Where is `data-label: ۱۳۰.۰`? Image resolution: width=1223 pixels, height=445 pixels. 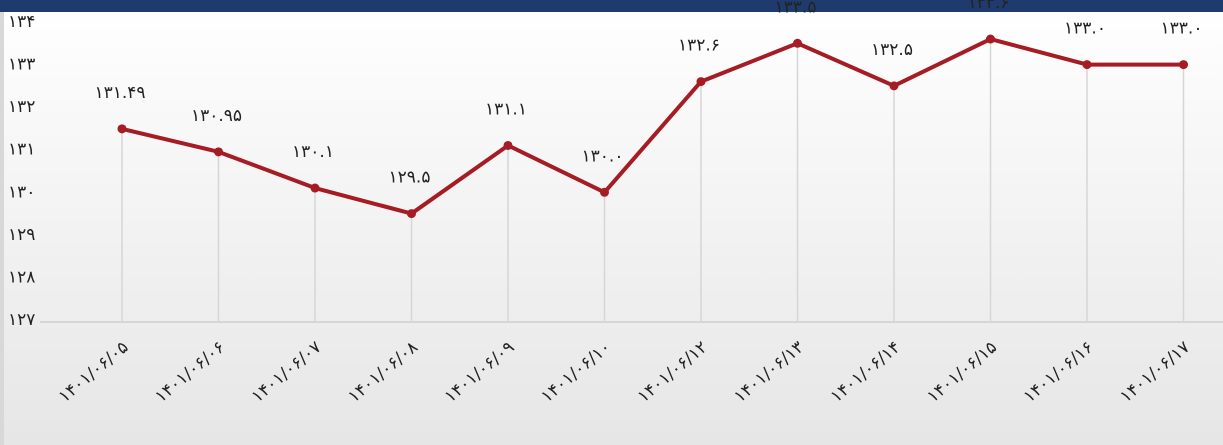 data-label: ۱۳۰.۰ is located at coordinates (603, 156).